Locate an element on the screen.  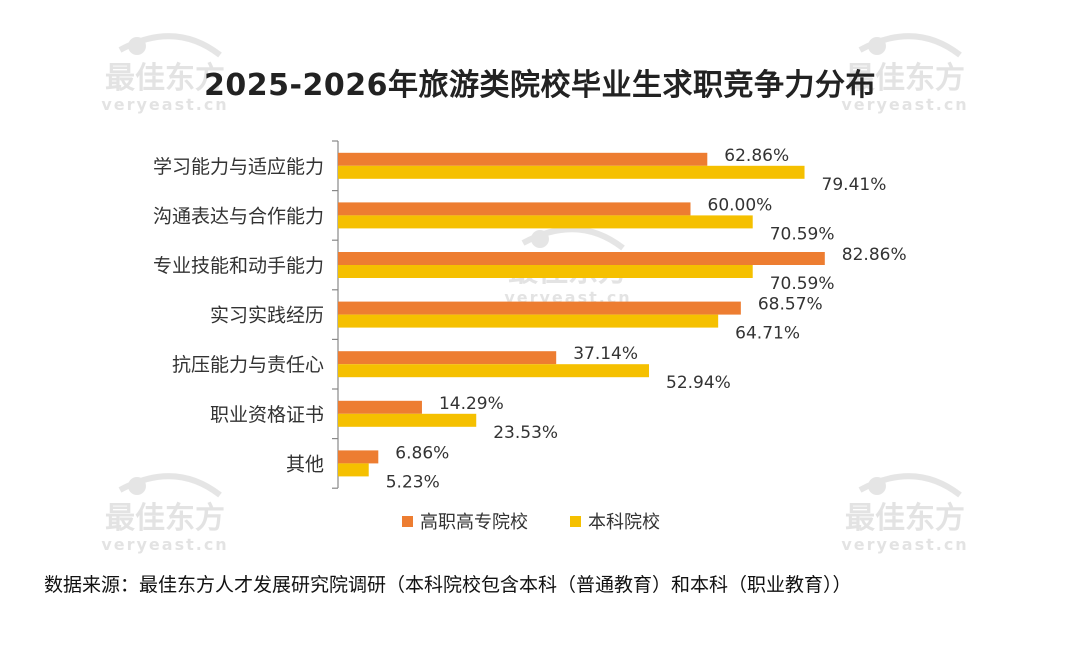
data-label: 37.14% is located at coordinates (605, 354).